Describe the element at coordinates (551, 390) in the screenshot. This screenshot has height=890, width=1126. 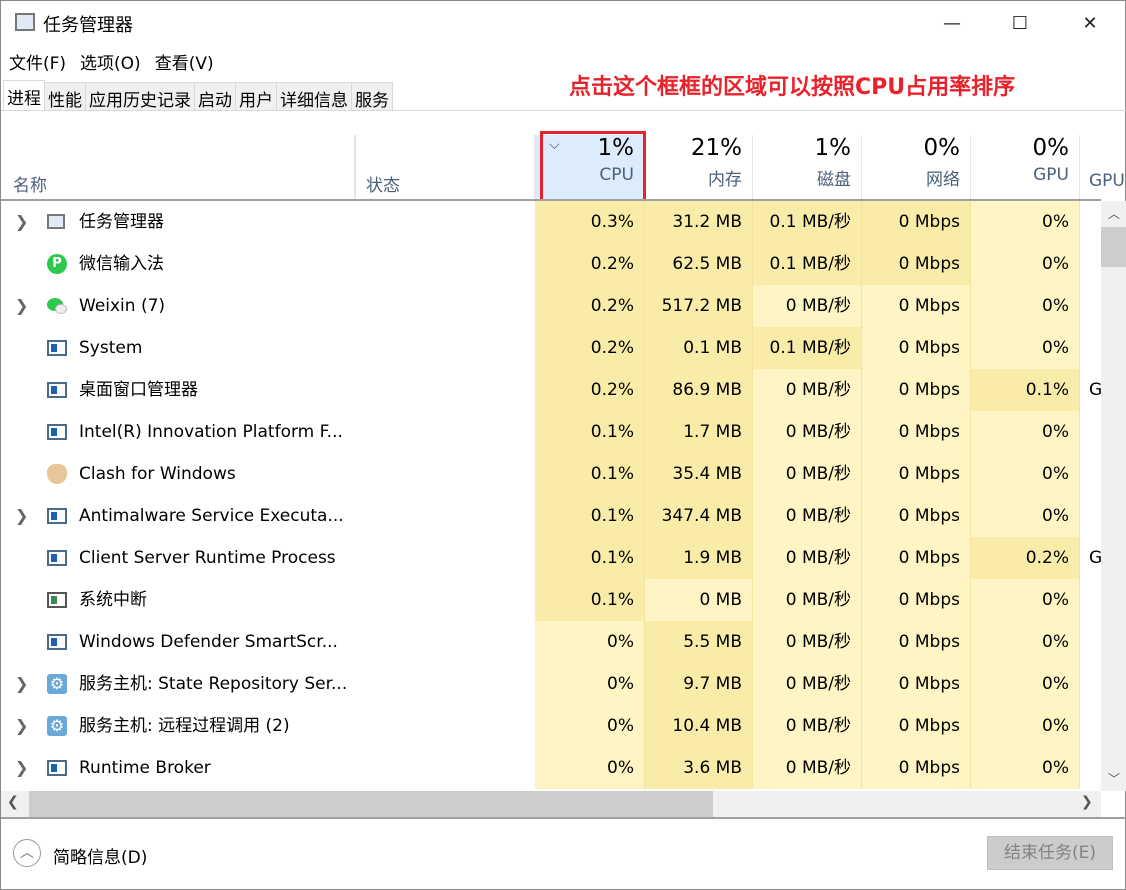
I see `process-row: 桌面窗口管理器 0.2% 86.9 MB 0 MB/秒 0 Mbps 0.1% G` at that location.